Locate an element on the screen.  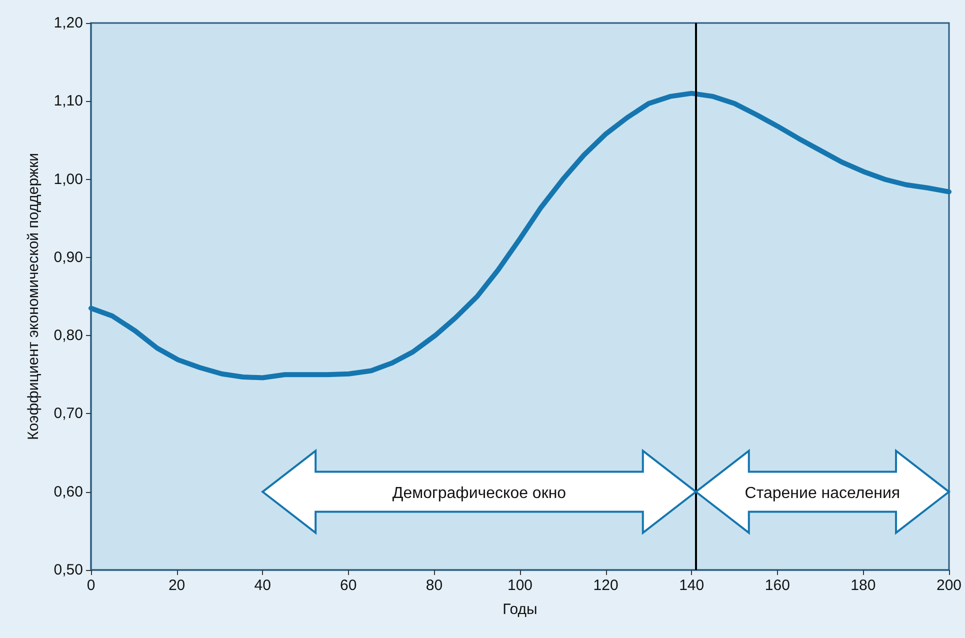
y-axis-title: Коэффициент экономической поддержки is located at coordinates (33, 296).